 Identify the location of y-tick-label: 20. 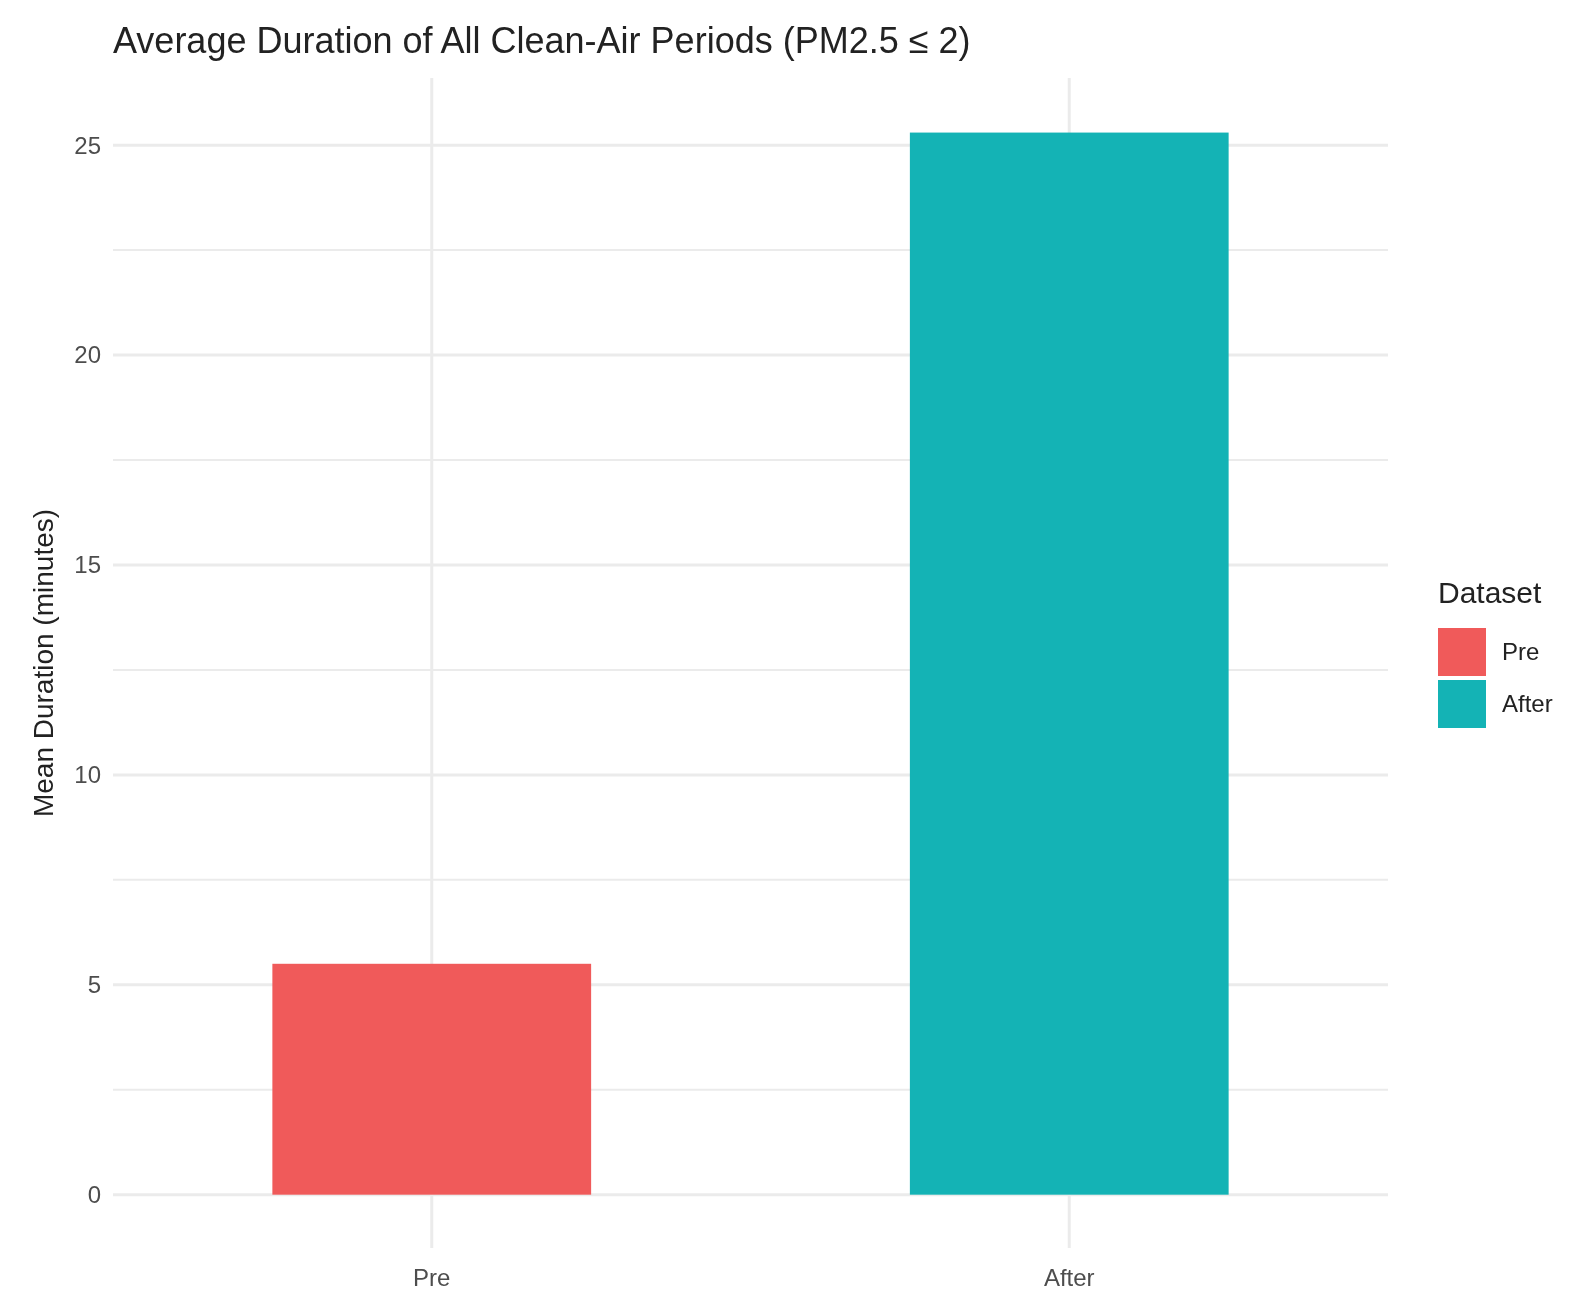
(87, 355).